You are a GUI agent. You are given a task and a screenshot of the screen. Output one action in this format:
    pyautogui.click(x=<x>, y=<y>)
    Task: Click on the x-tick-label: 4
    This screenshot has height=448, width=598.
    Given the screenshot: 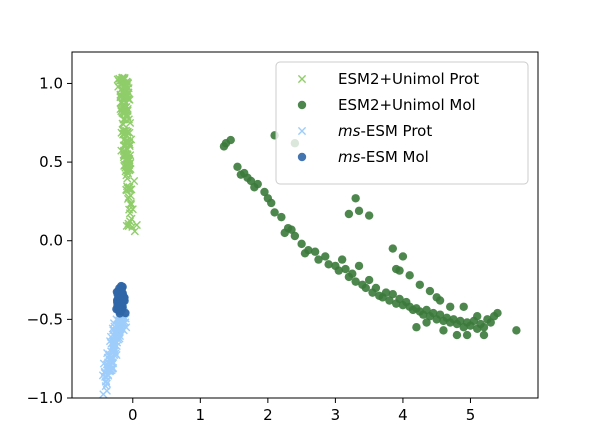 What is the action you would take?
    pyautogui.click(x=403, y=415)
    